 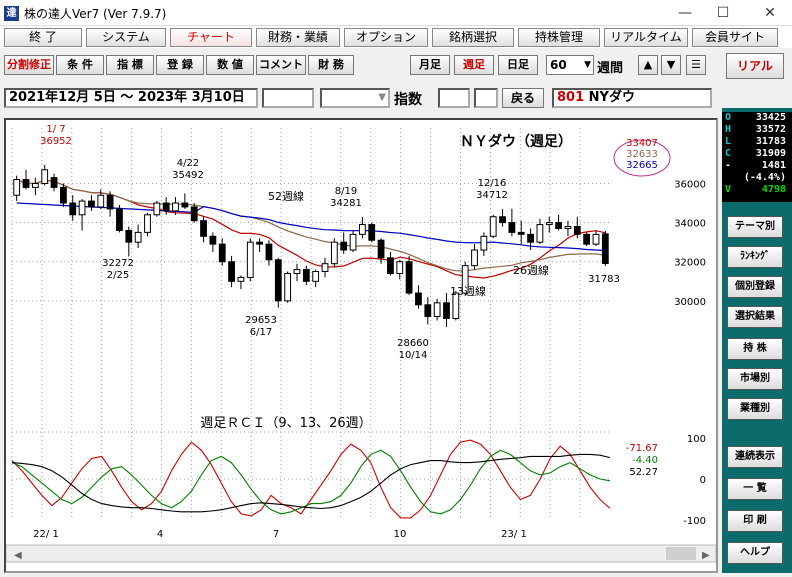 What do you see at coordinates (516, 141) in the screenshot?
I see `chart-title: ＮＹダウ（週足）` at bounding box center [516, 141].